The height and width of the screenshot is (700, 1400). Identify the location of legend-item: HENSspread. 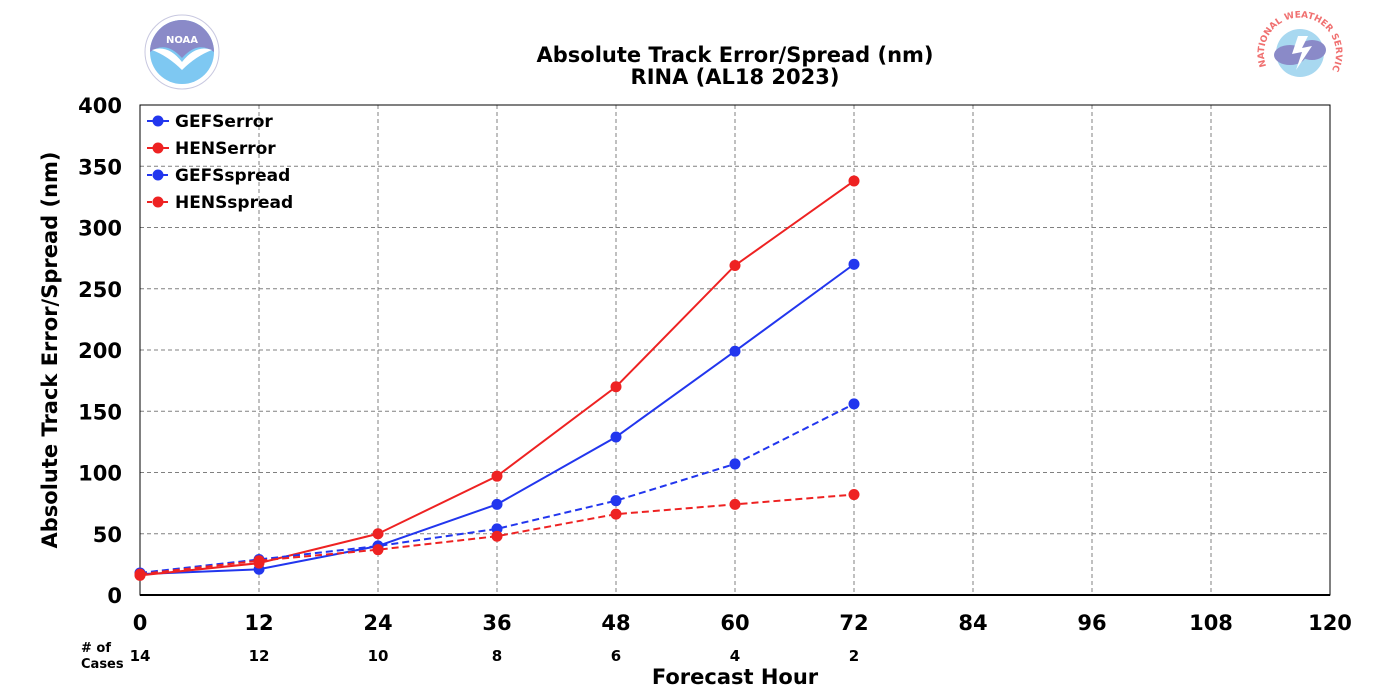
(220, 203).